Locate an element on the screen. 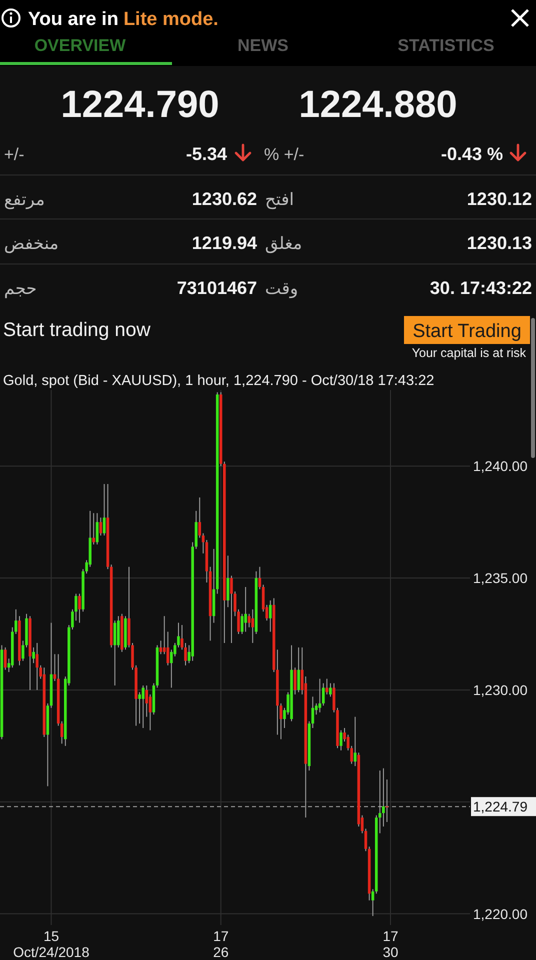  text: STATISTICS is located at coordinates (446, 45).